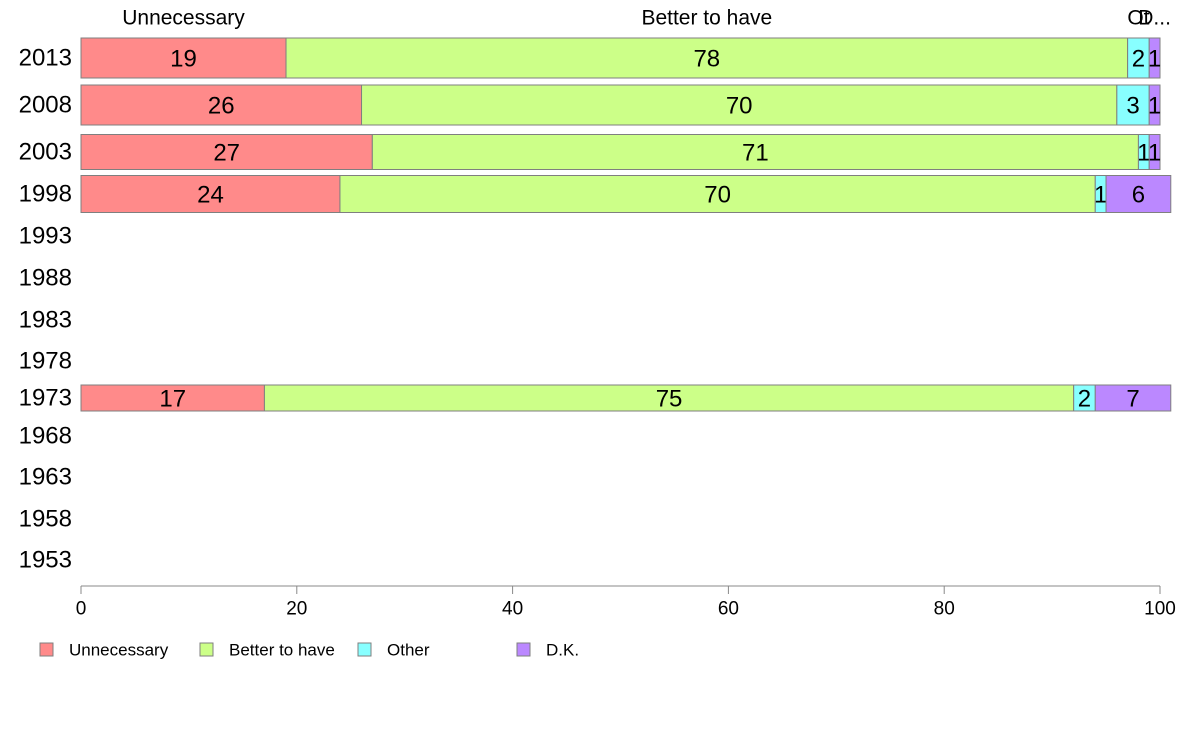 The width and height of the screenshot is (1188, 736). What do you see at coordinates (45, 236) in the screenshot?
I see `year-label-1993: 1993` at bounding box center [45, 236].